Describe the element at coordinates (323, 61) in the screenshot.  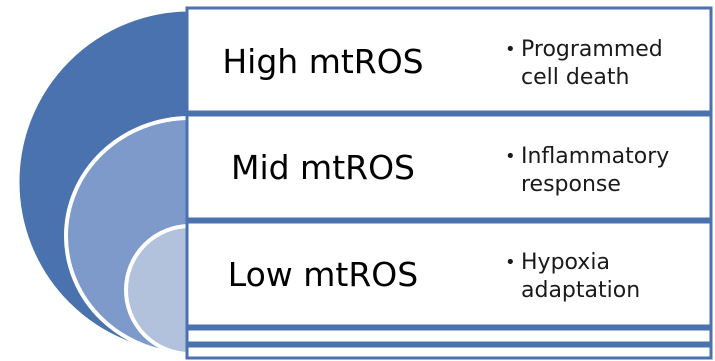
I see `level-label-high: High mtROS` at that location.